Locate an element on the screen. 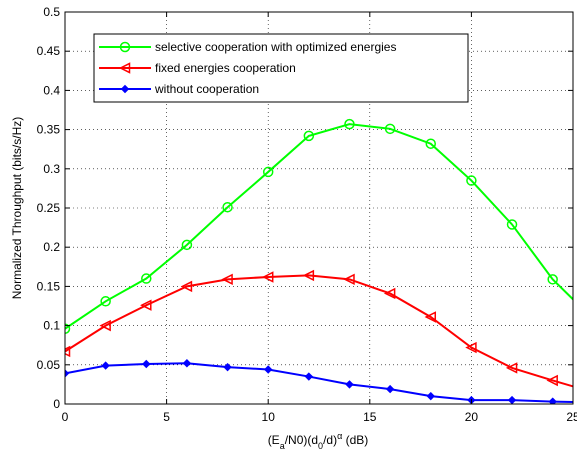 The image size is (577, 459). x-tick-label: 0 is located at coordinates (65, 417).